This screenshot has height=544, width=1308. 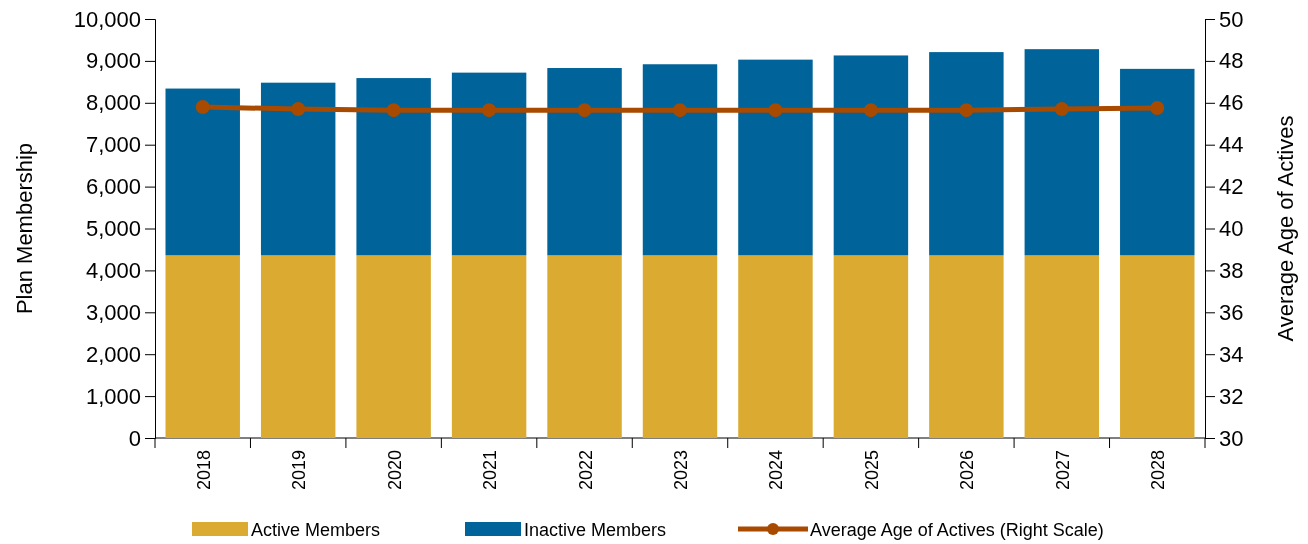 I want to click on legend-label: Average Age of Actives (Right Scale), so click(x=957, y=530).